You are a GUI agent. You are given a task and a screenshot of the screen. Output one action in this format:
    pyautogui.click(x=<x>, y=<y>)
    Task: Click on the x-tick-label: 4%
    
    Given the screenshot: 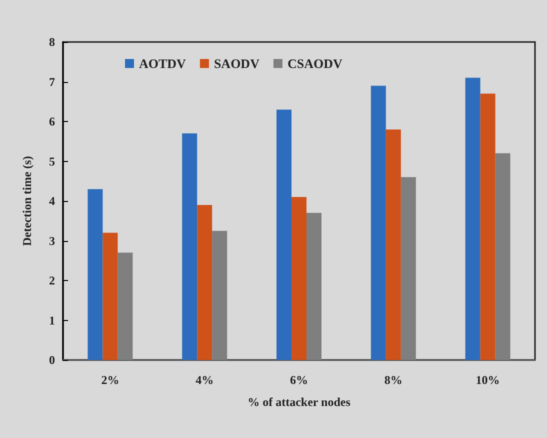 What is the action you would take?
    pyautogui.click(x=205, y=380)
    